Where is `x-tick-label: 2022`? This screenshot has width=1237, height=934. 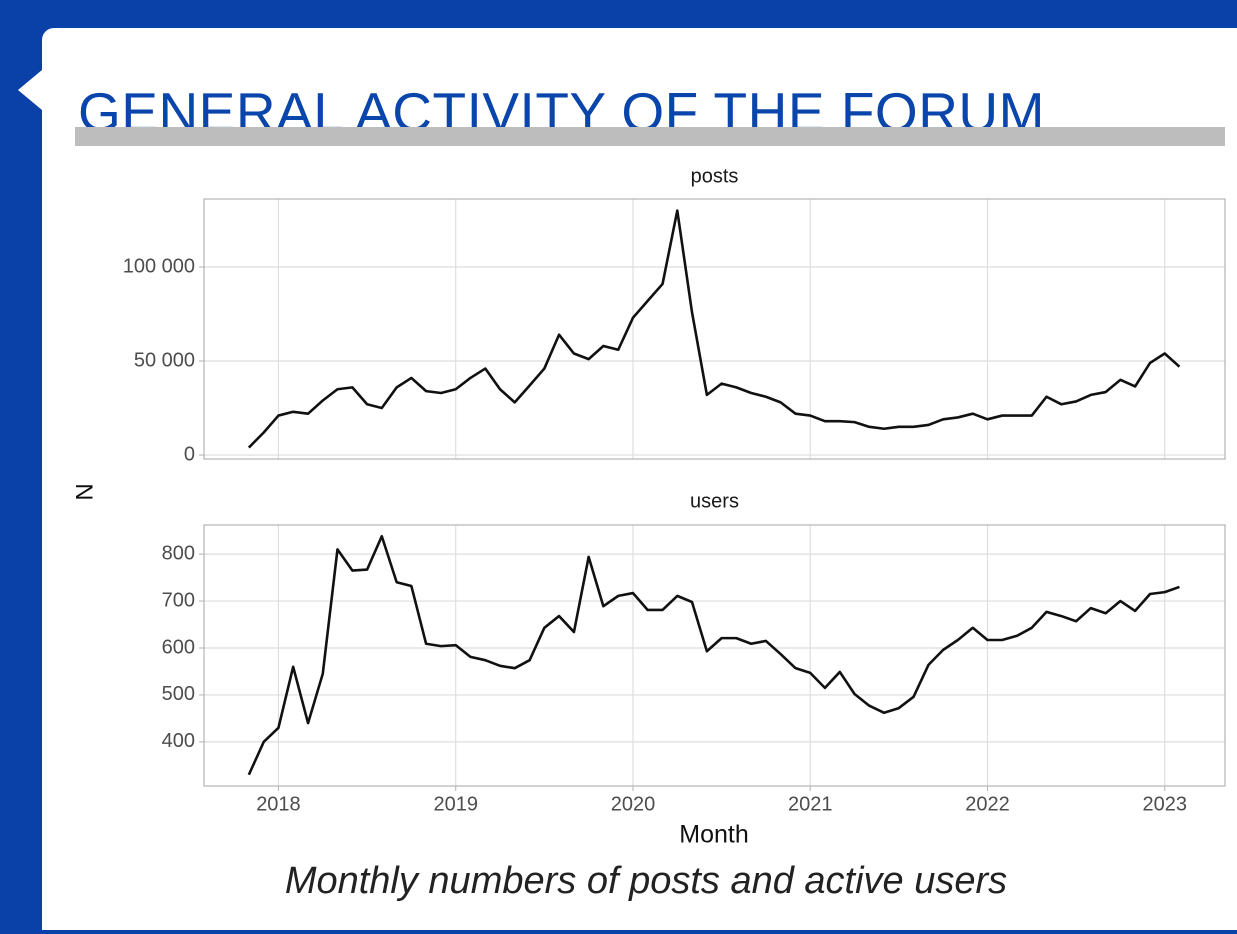 x-tick-label: 2022 is located at coordinates (987, 804).